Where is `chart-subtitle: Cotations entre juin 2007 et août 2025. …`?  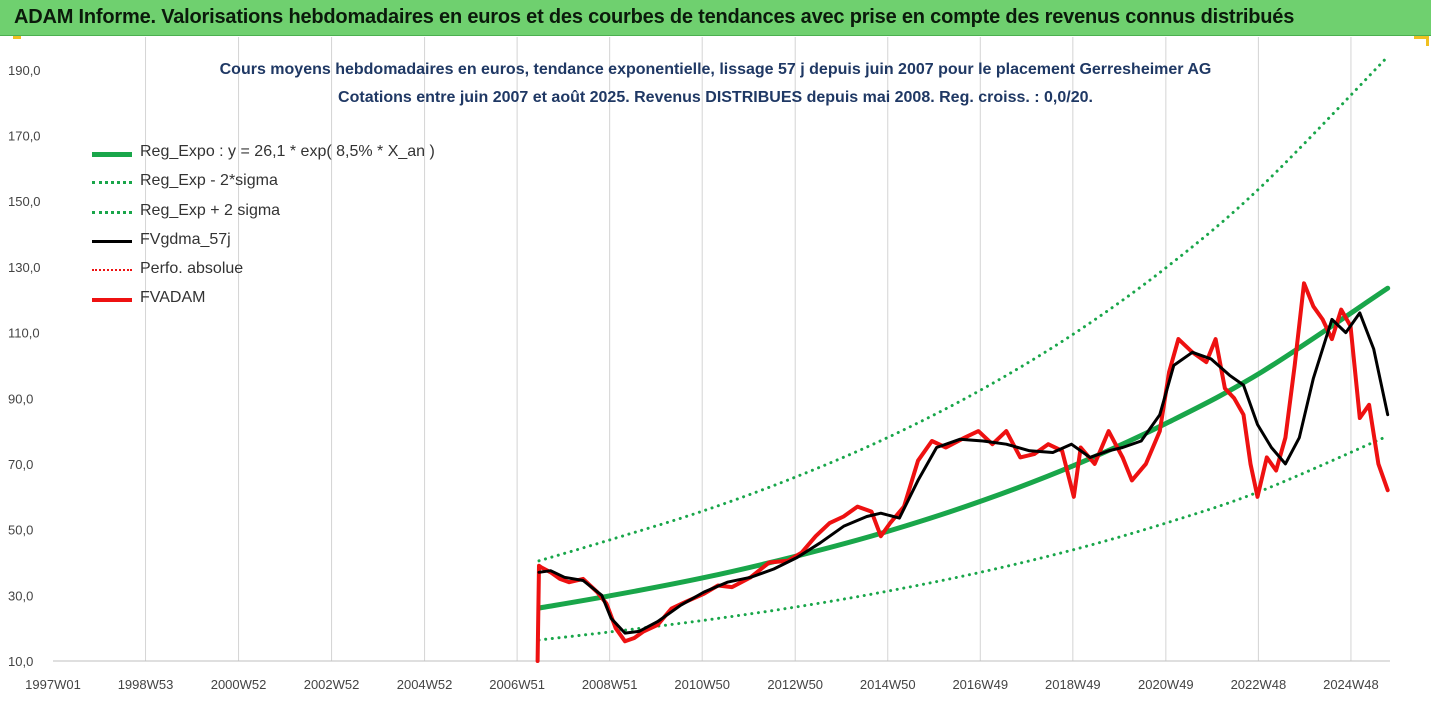 chart-subtitle: Cotations entre juin 2007 et août 2025. … is located at coordinates (715, 97).